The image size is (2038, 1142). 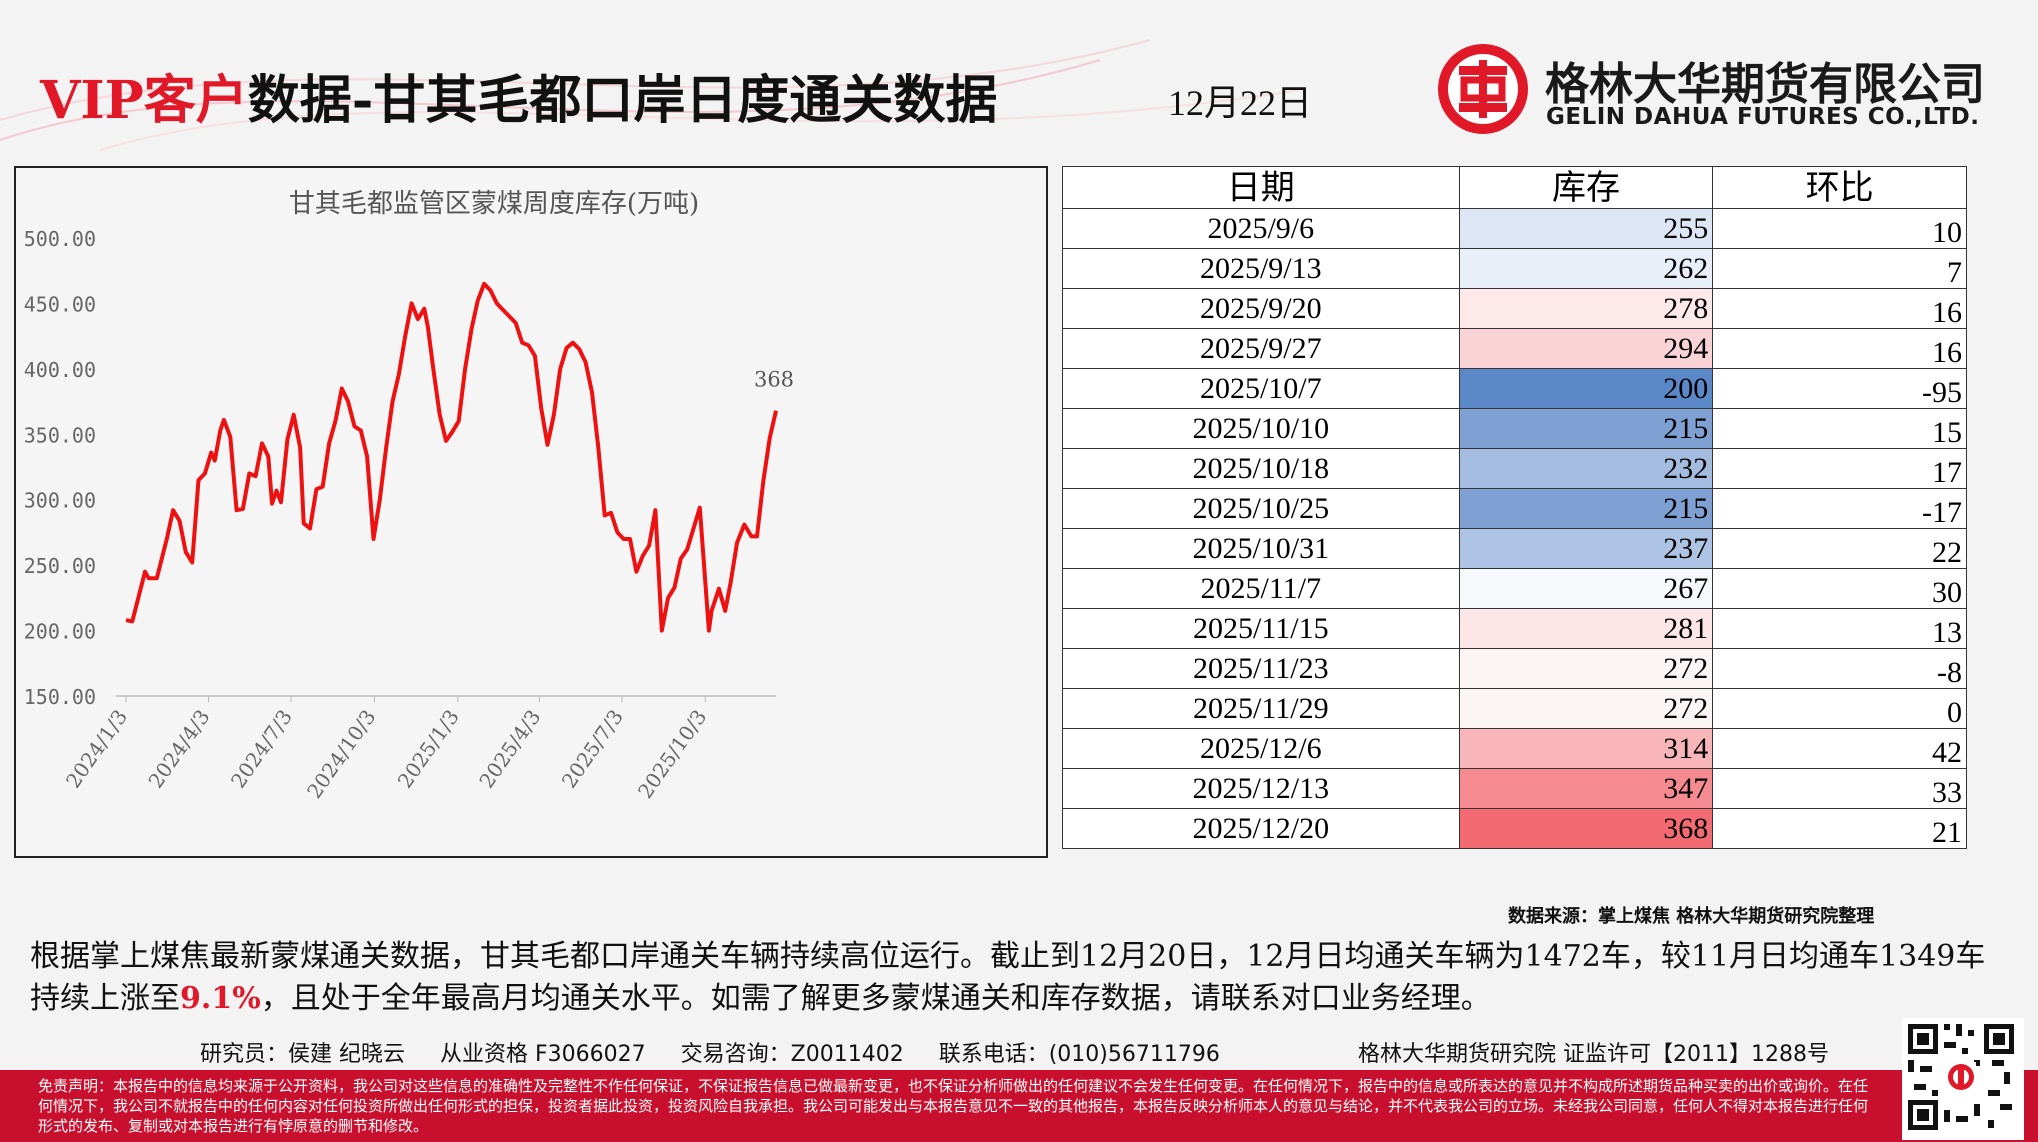 What do you see at coordinates (1261, 428) in the screenshot?
I see `cell-date: 2025/10/10` at bounding box center [1261, 428].